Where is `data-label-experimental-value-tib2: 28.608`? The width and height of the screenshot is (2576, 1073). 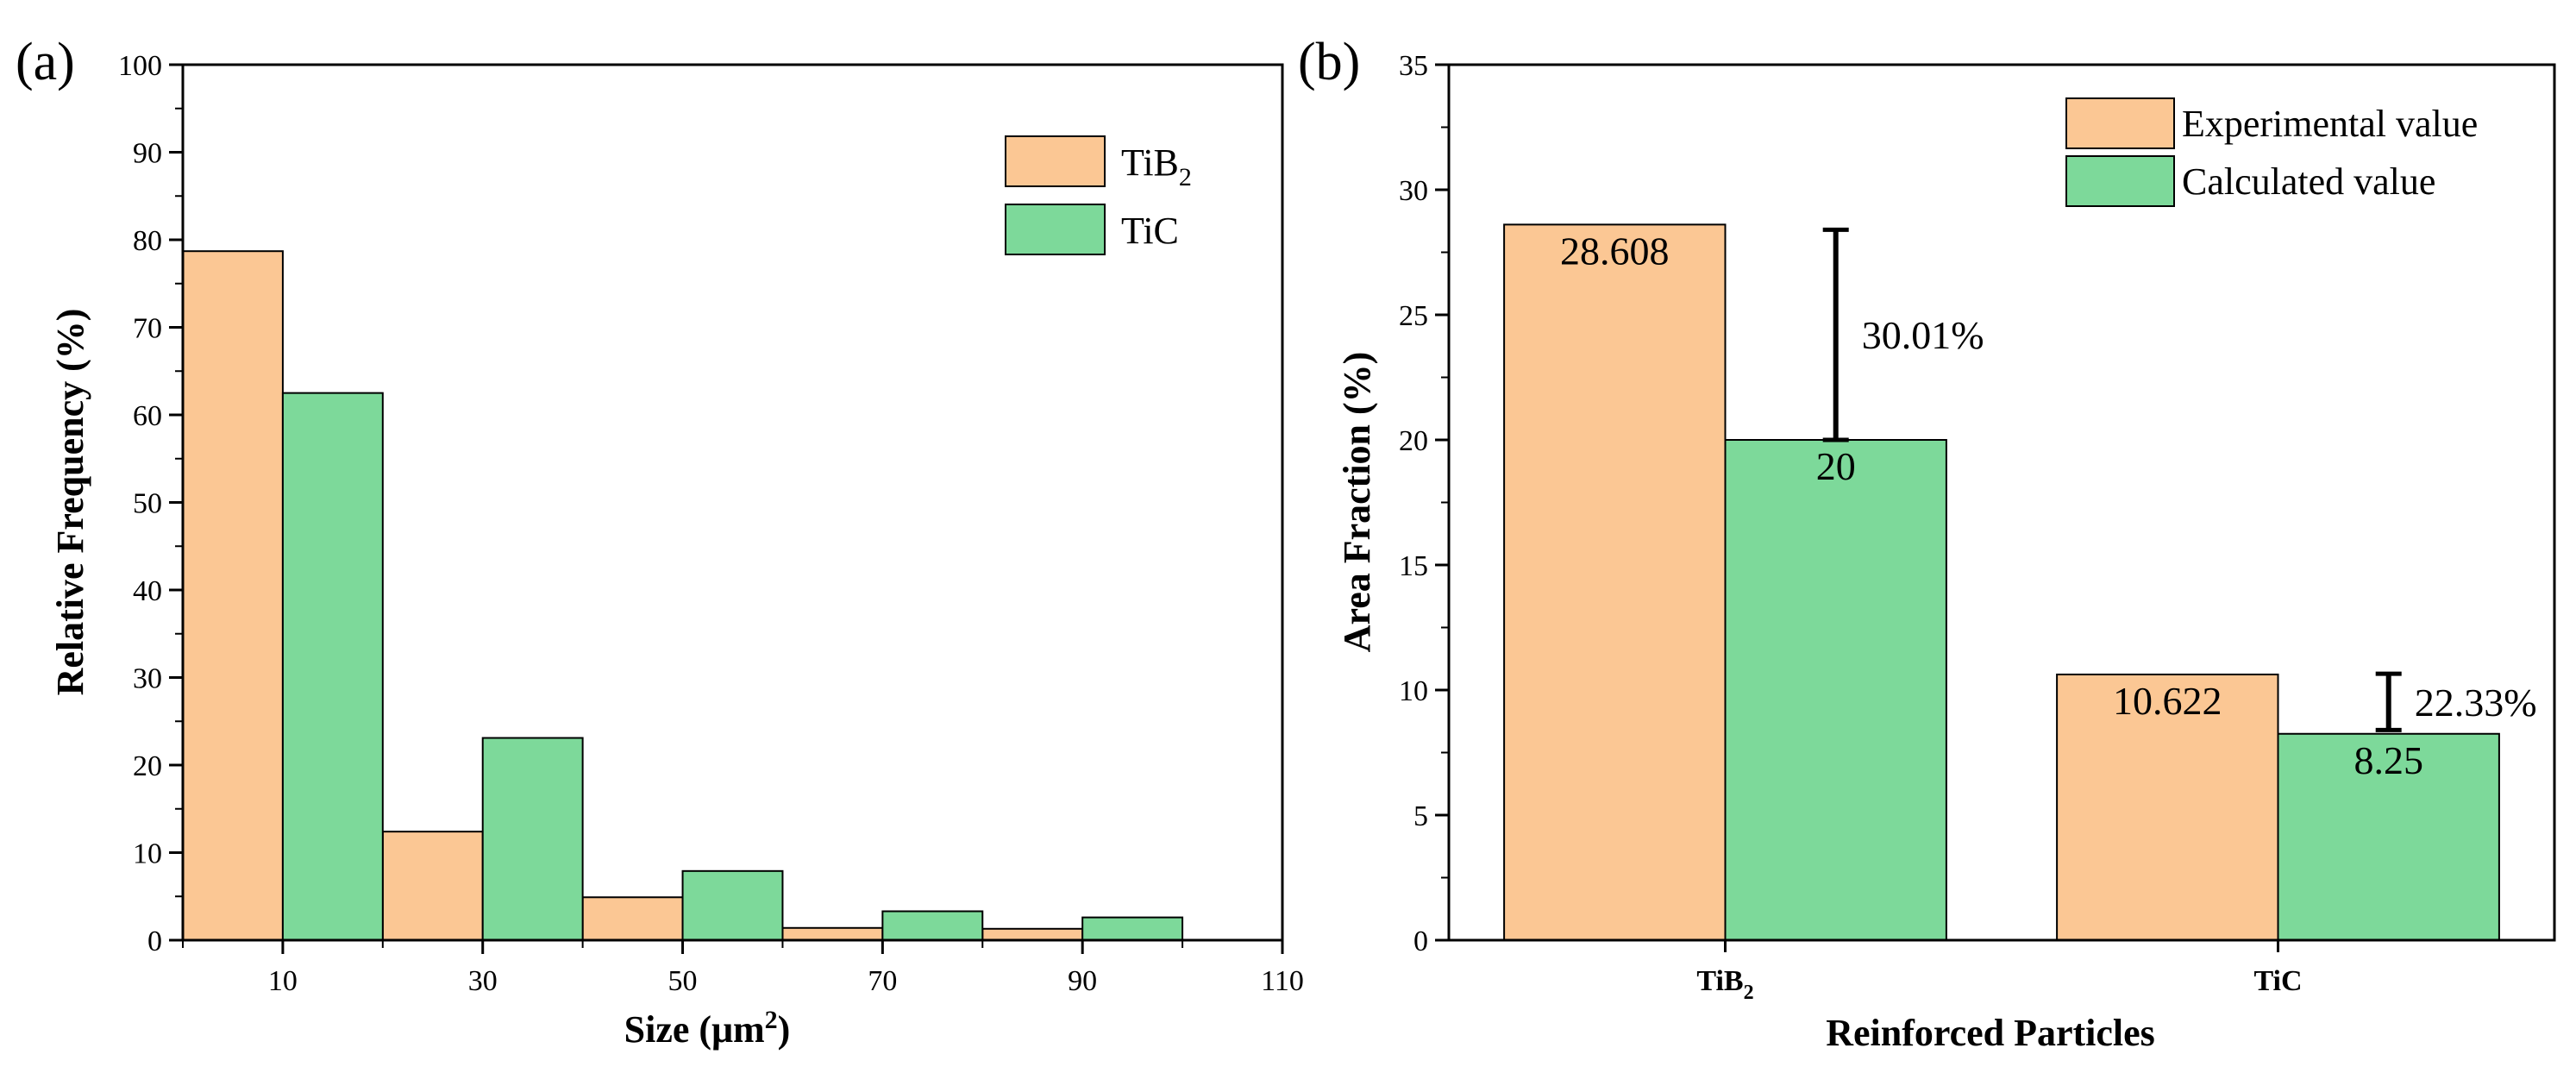
data-label-experimental-value-tib2: 28.608 is located at coordinates (1615, 251).